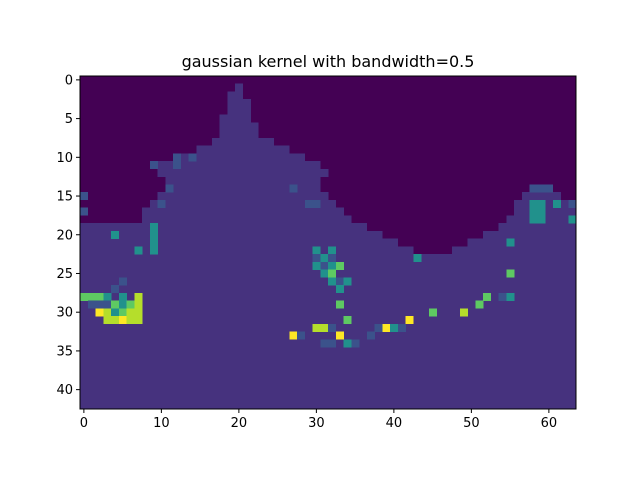 This screenshot has width=640, height=480. I want to click on x-tick-label: 50, so click(471, 423).